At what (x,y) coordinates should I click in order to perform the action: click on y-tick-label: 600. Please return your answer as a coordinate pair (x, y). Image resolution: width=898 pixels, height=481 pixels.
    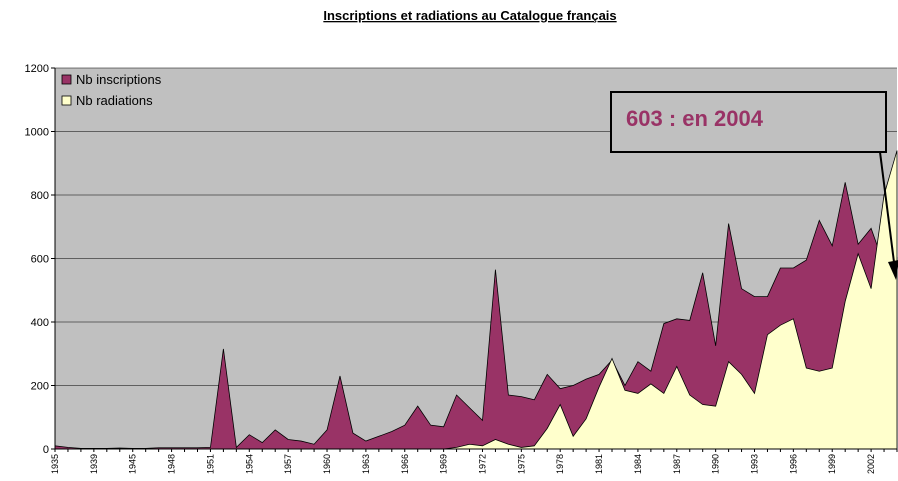
    Looking at the image, I should click on (40, 260).